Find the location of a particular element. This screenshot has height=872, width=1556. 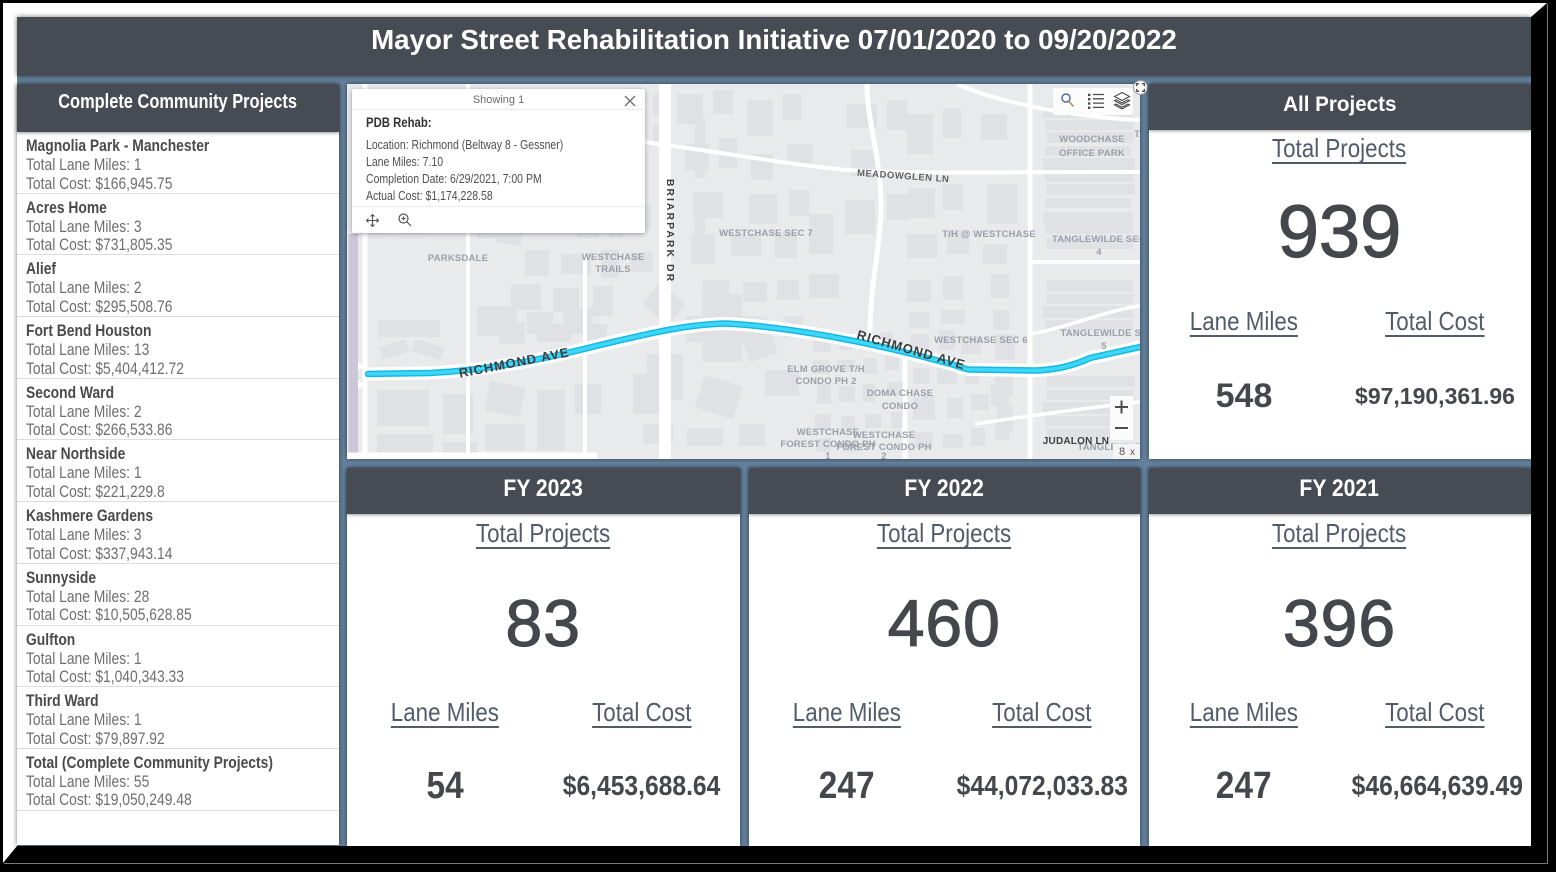

svg-text: BRIARPARK DR is located at coordinates (670, 231).